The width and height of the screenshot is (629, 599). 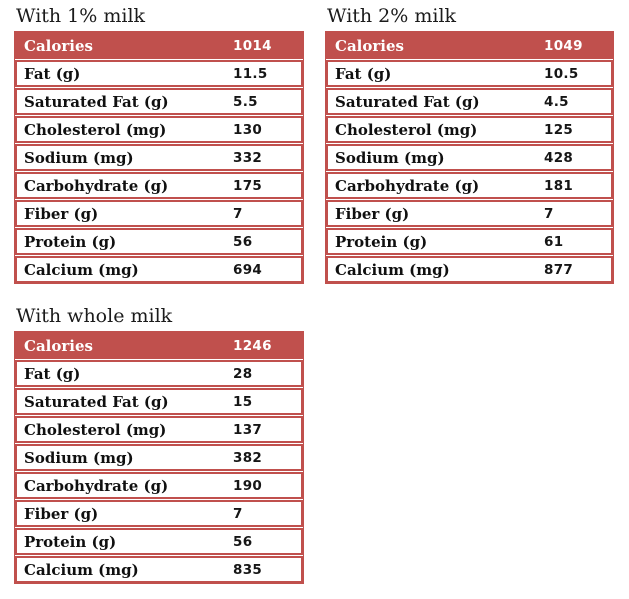 I want to click on nutrient-value: 694, so click(x=248, y=269).